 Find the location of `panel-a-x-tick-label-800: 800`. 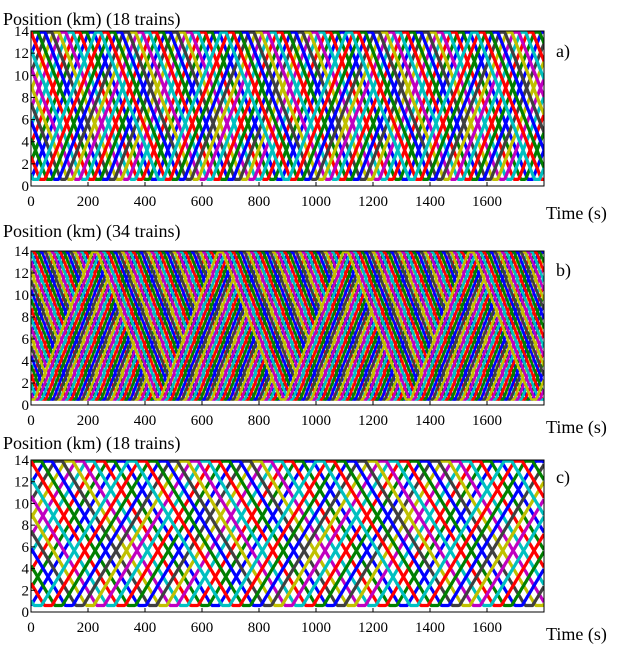

panel-a-x-tick-label-800: 800 is located at coordinates (259, 202).